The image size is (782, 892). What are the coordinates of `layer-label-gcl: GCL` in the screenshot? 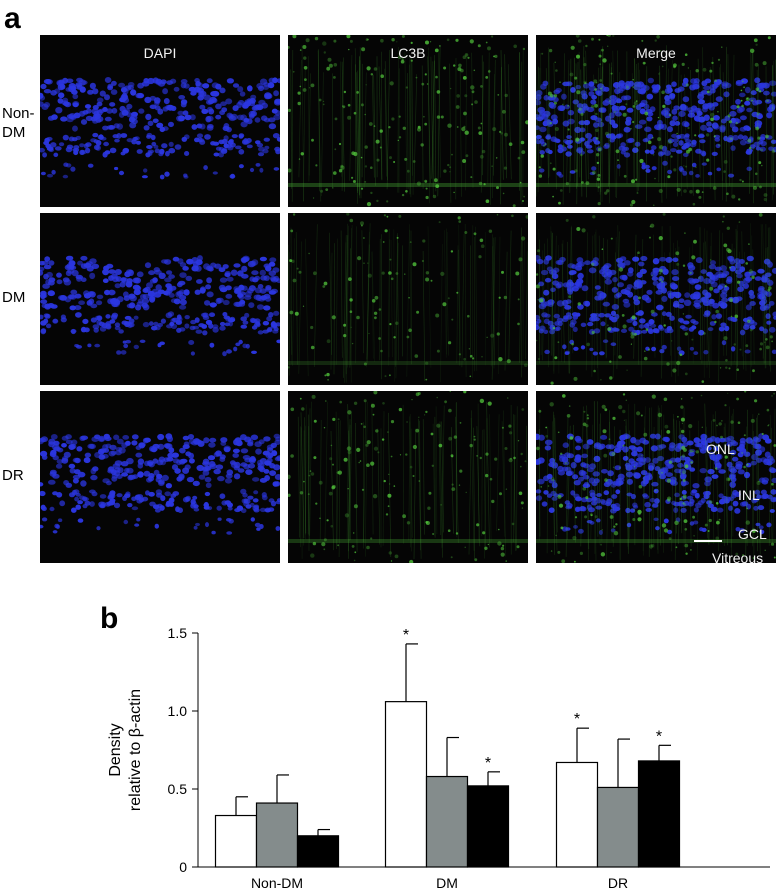 It's located at (752, 534).